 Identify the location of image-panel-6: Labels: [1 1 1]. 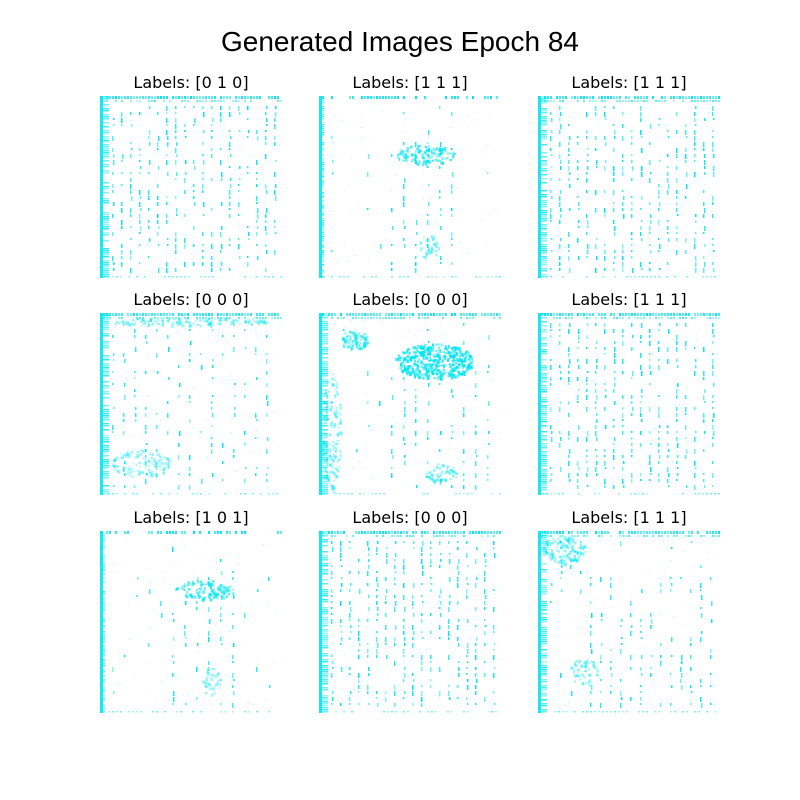
(629, 392).